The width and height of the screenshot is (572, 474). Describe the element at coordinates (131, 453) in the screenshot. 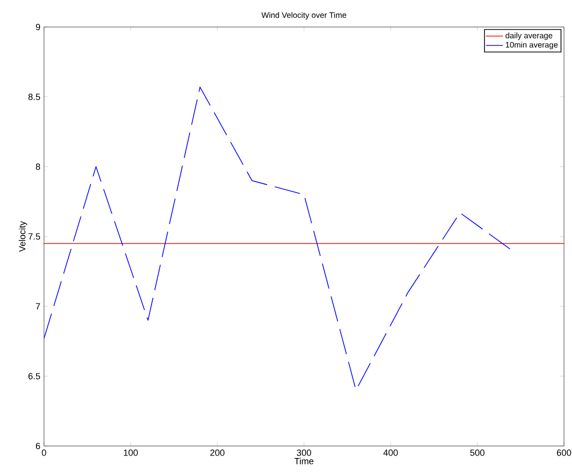

I see `x-tick-label: 100` at that location.